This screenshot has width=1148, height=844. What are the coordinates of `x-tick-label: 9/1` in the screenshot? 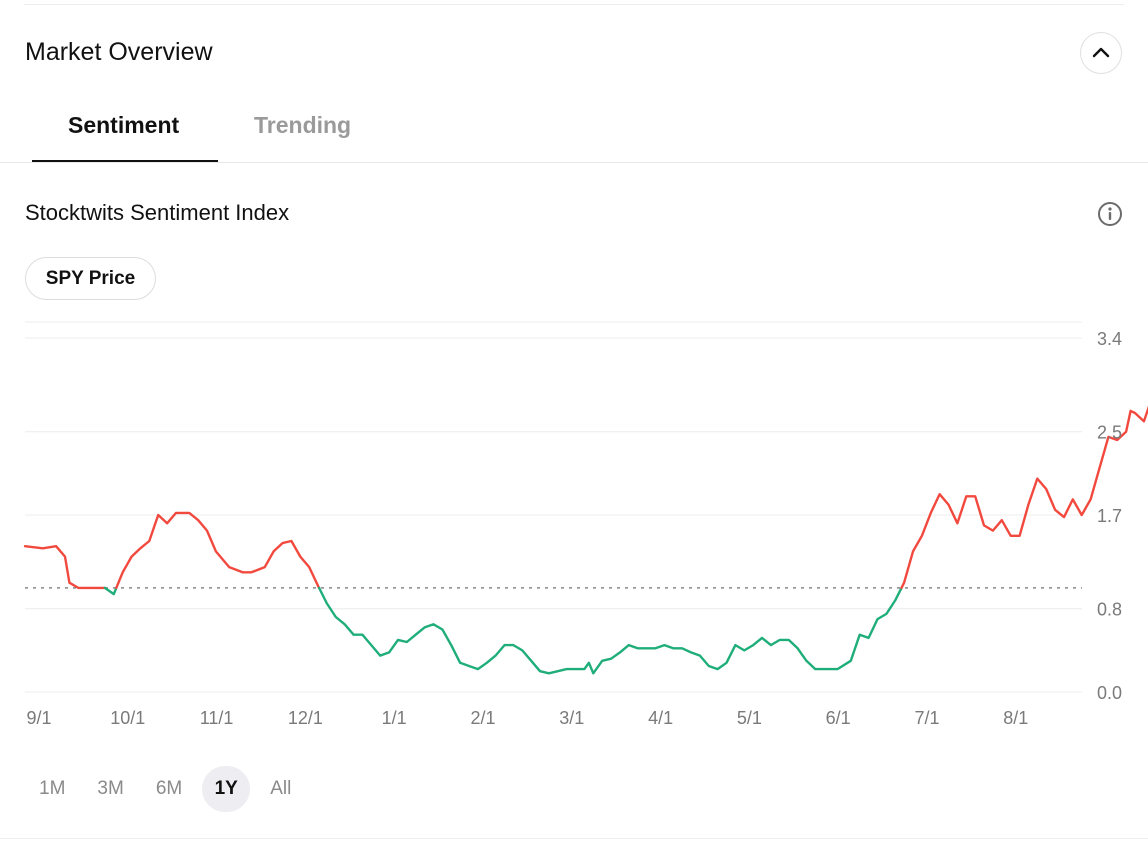 It's located at (38, 718).